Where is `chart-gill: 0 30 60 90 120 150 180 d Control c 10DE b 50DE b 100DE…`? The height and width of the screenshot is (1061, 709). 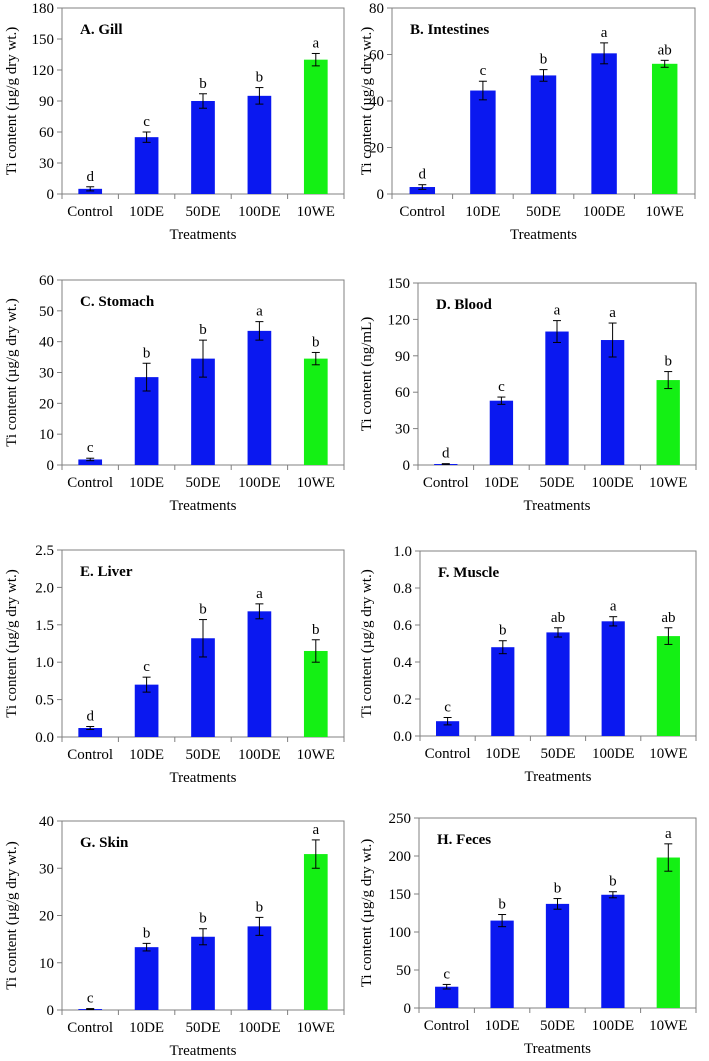
chart-gill: 0 30 60 90 120 150 180 d Control c 10DE b 50DE b 100DE… is located at coordinates (174, 122).